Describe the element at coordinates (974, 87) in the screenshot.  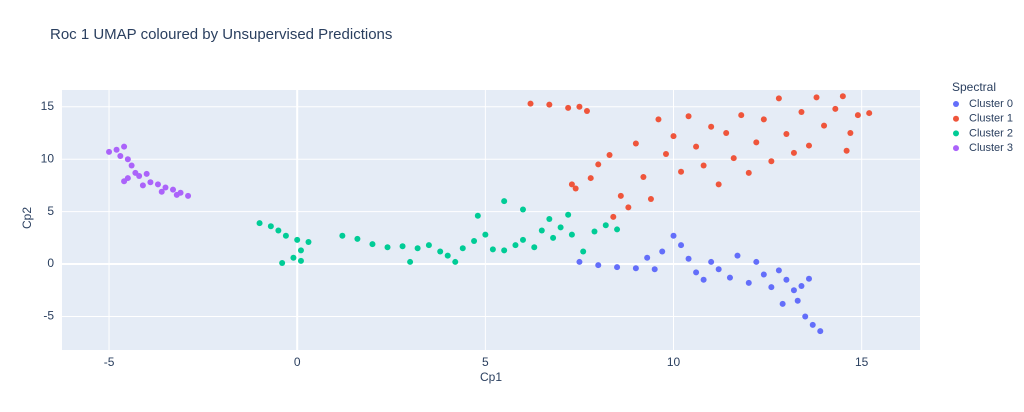
I see `legend-title: Spectral` at that location.